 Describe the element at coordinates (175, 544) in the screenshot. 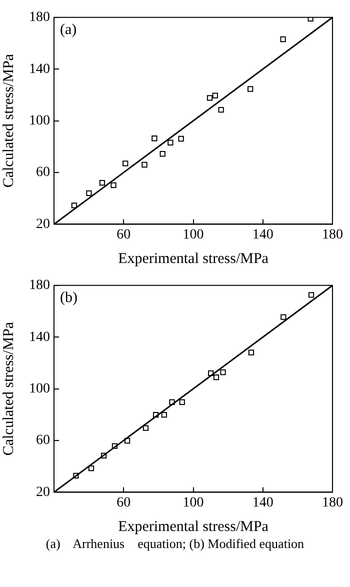

I see `text: (a) Arrhenius equation; (b) Modified equation` at that location.